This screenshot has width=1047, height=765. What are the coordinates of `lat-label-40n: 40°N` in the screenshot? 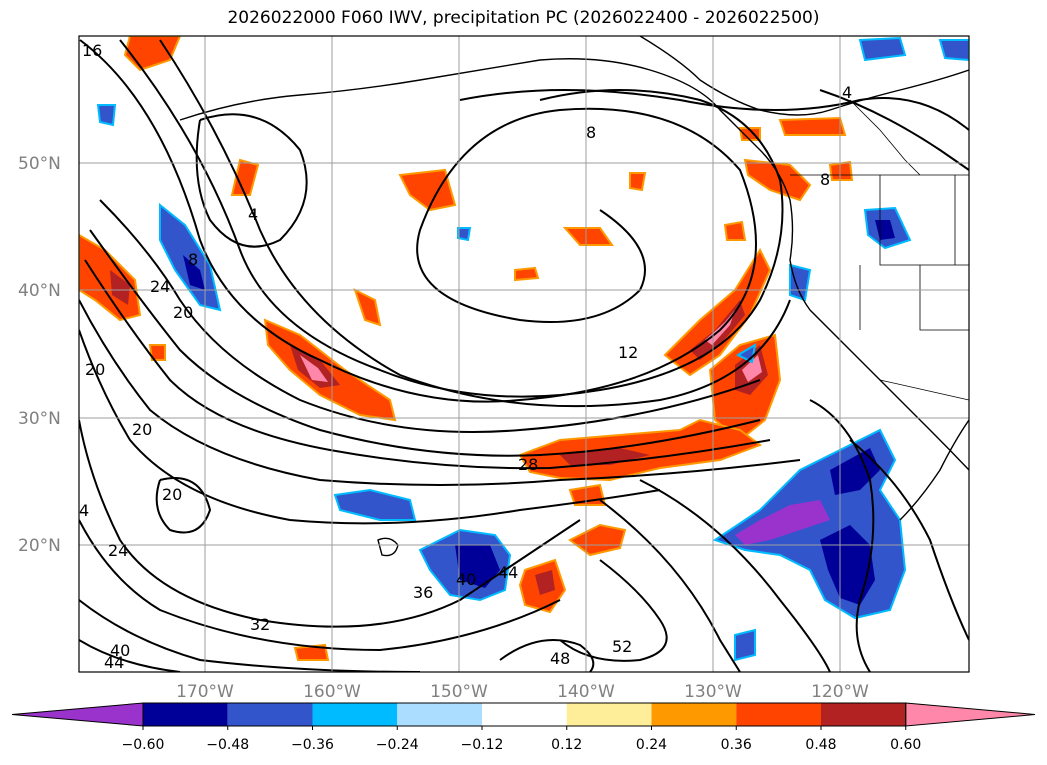 It's located at (39, 291).